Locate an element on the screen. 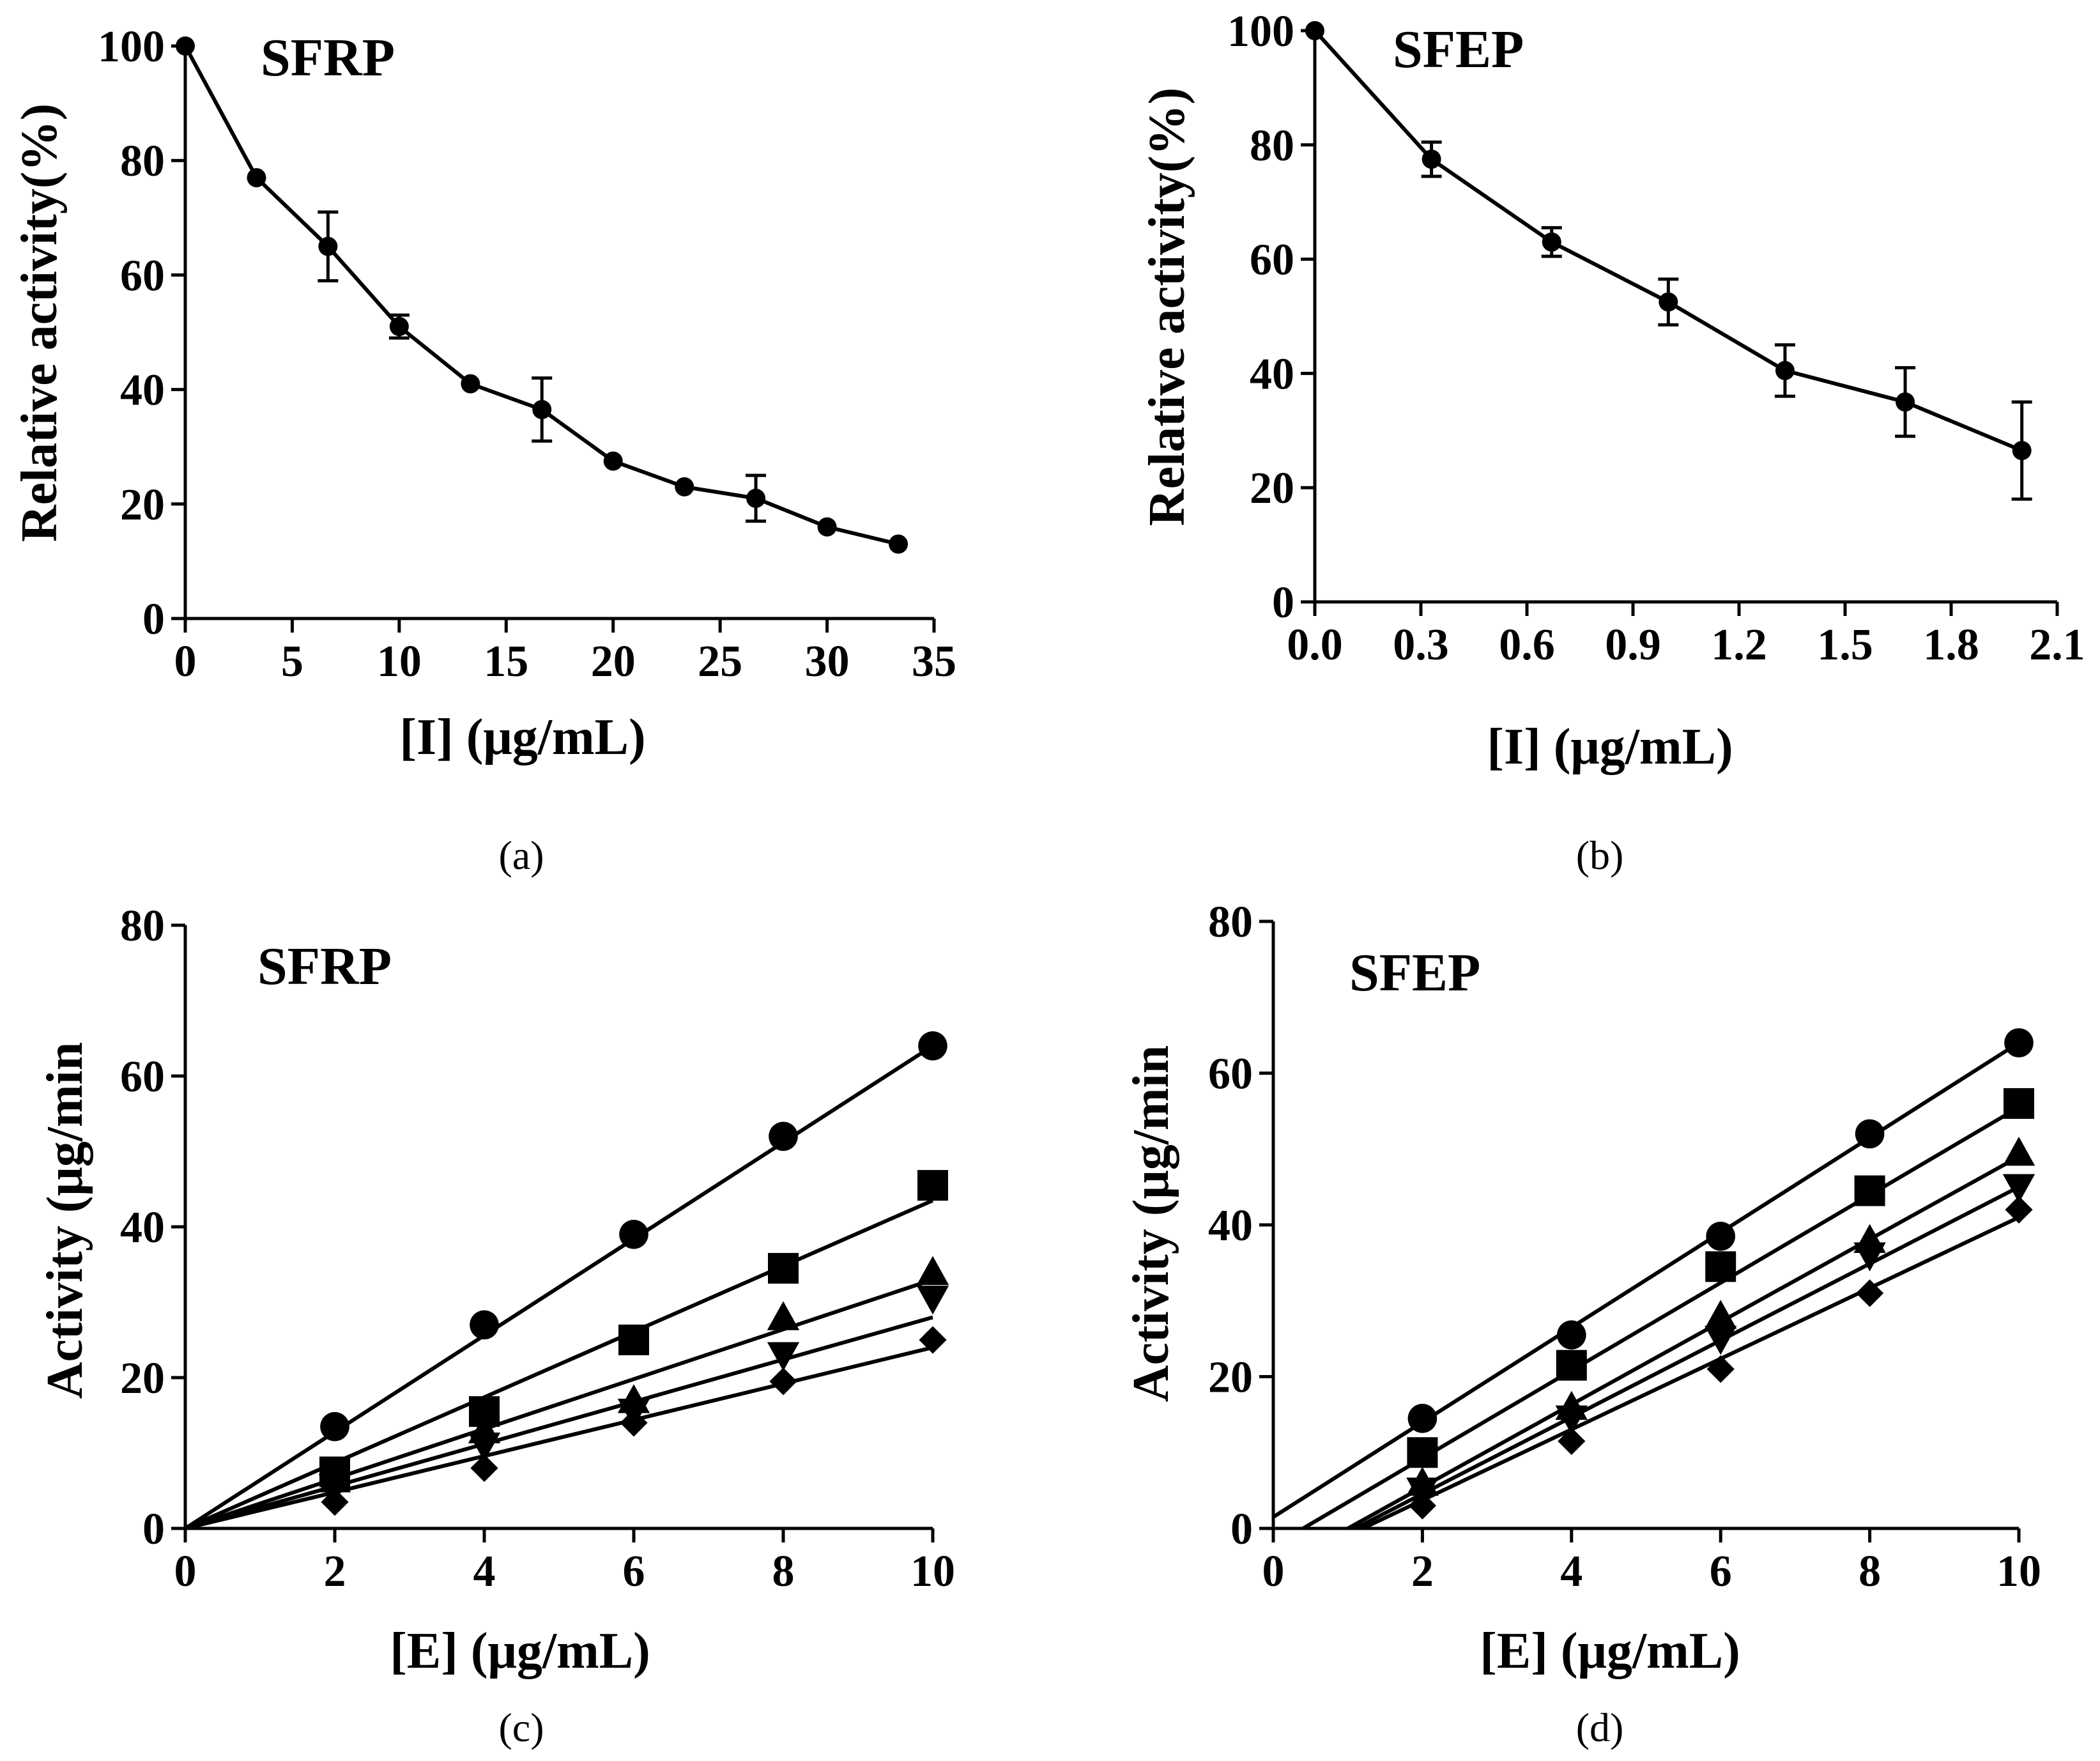  x-tick-label: 15 is located at coordinates (506, 661).